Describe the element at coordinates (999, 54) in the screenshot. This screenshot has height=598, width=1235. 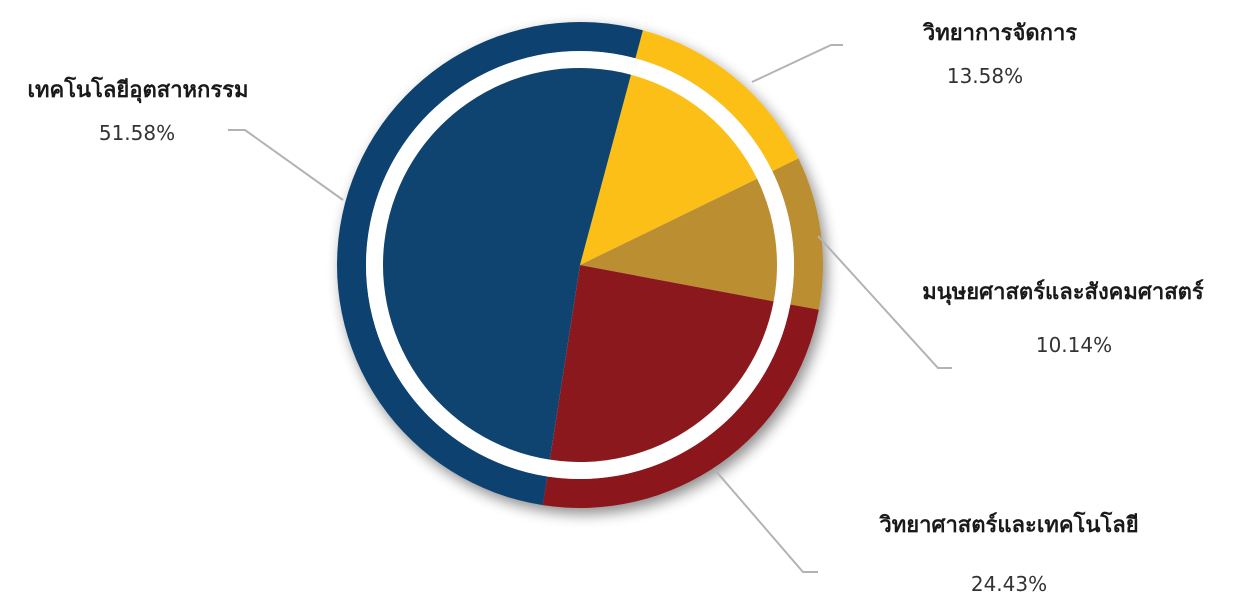
I see `label-slice-1: วิทยาการจัดการ 13.58%` at that location.